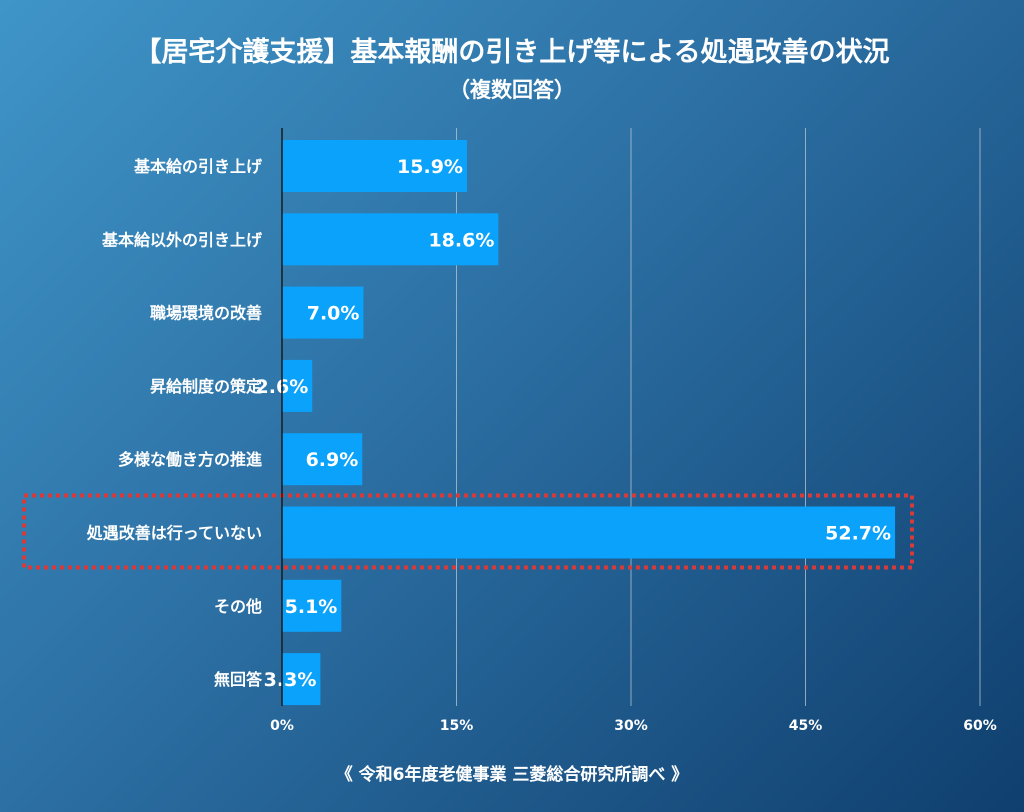  I want to click on category-label: 昇給制度の策定, so click(206, 386).